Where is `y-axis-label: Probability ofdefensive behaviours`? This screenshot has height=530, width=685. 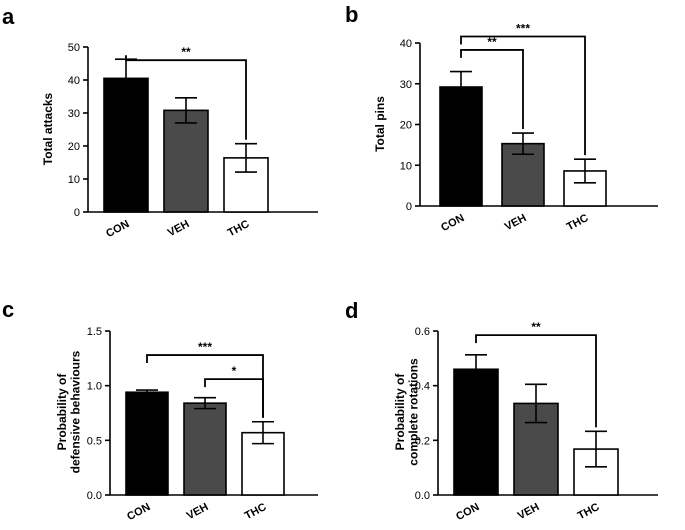 y-axis-label: Probability ofdefensive behaviours is located at coordinates (69, 411).